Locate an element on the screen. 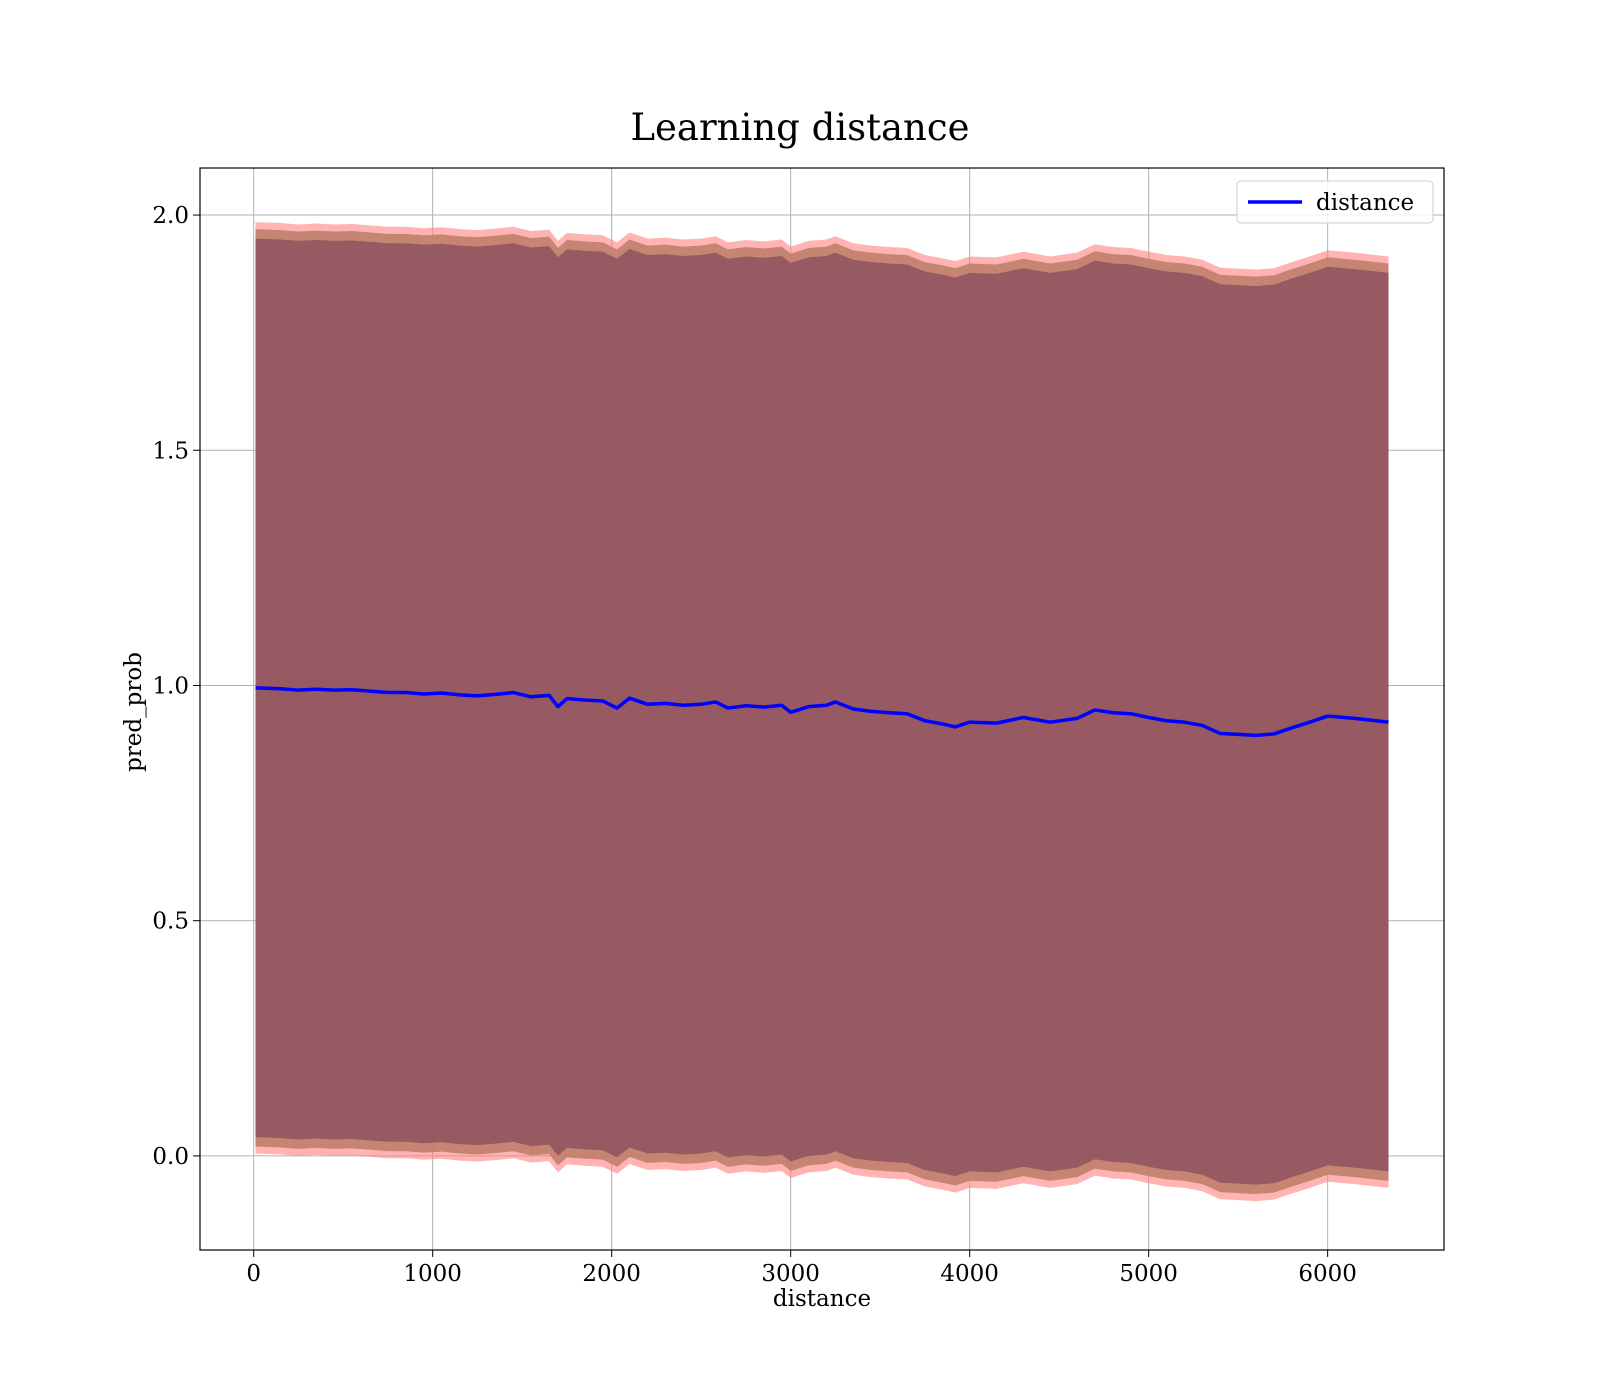 This screenshot has width=1600, height=1400. series-lines is located at coordinates (822, 712).